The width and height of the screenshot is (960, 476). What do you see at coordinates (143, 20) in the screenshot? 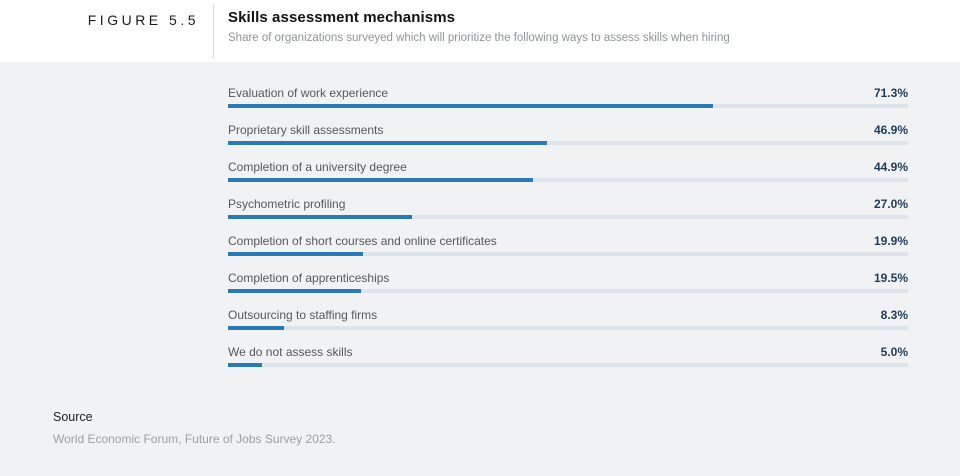
I see `figure-number: FIGURE 5.5` at bounding box center [143, 20].